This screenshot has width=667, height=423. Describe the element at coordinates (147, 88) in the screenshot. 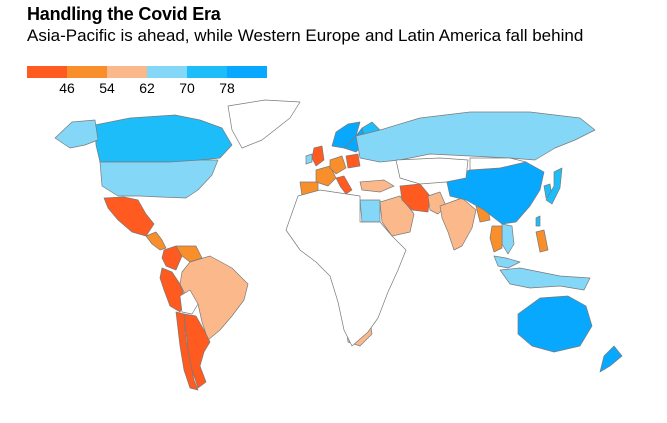

I see `legend-tick-62: 62` at that location.